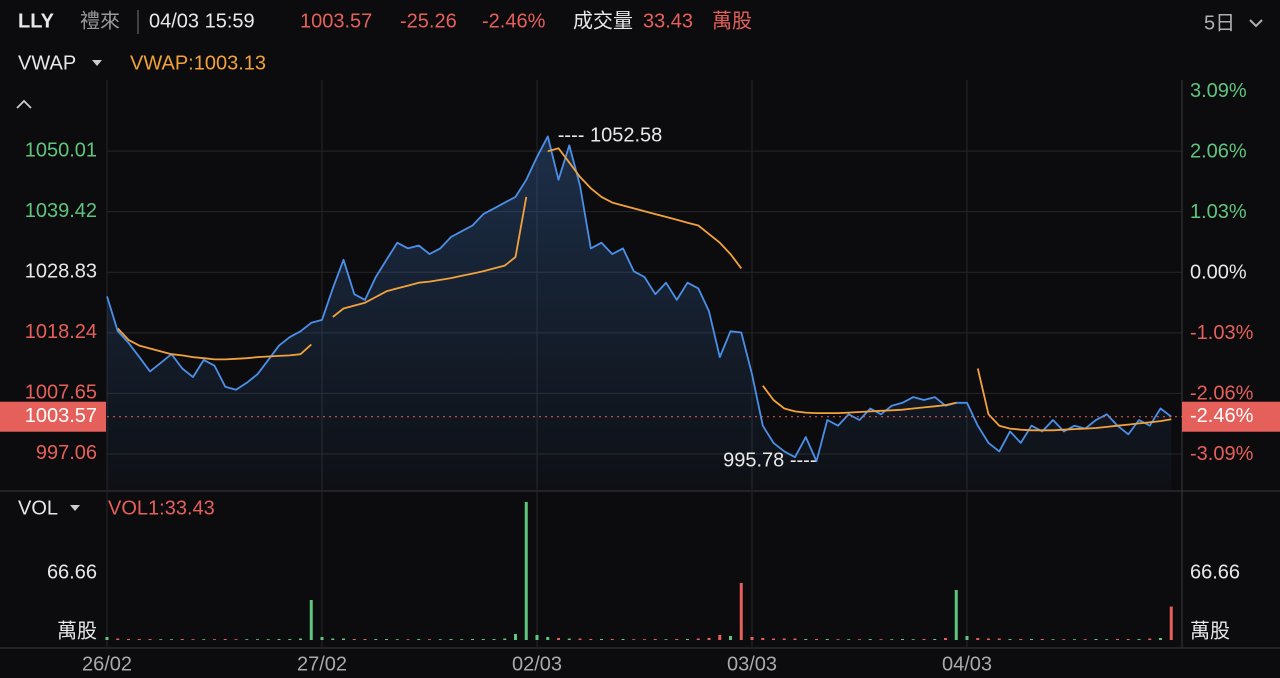 This screenshot has height=678, width=1280. What do you see at coordinates (514, 21) in the screenshot?
I see `change-pct: -2.46%` at bounding box center [514, 21].